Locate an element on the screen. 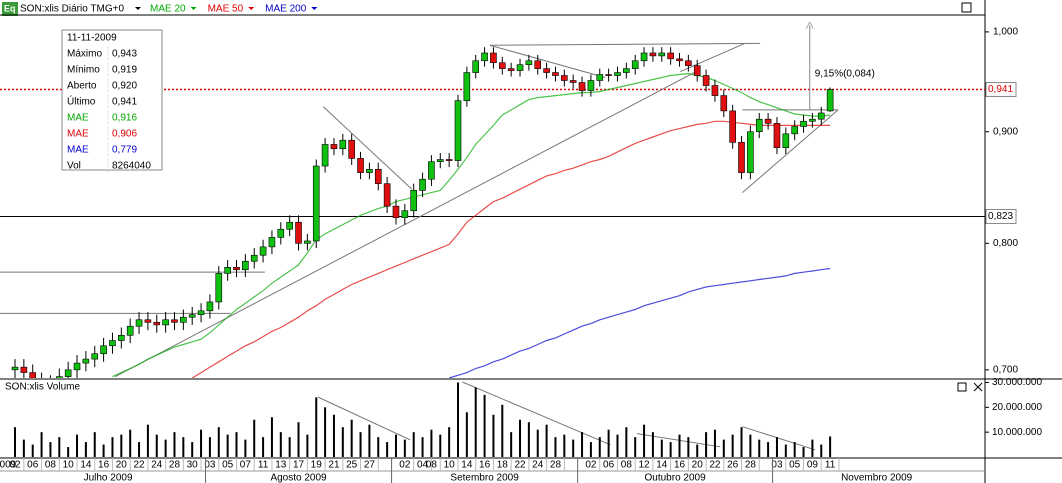 This screenshot has width=1062, height=483. month-label: Outubro 2009 is located at coordinates (676, 478).